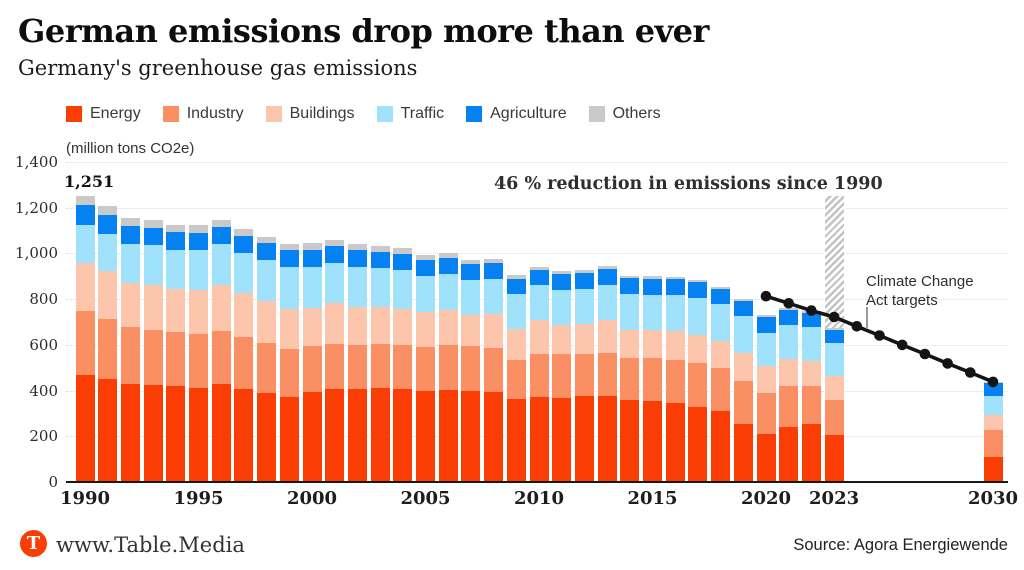  Describe the element at coordinates (516, 276) in the screenshot. I see `bar-segment-others-2009` at that location.